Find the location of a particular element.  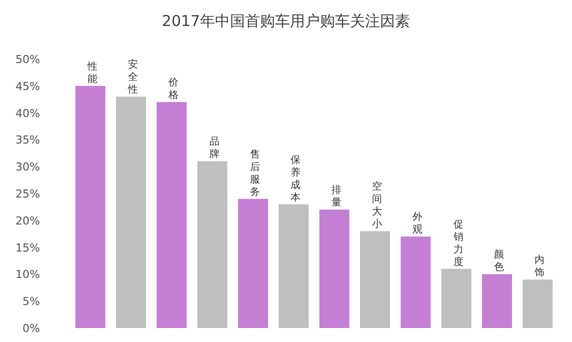

y-tick-label: 0% is located at coordinates (31, 328).